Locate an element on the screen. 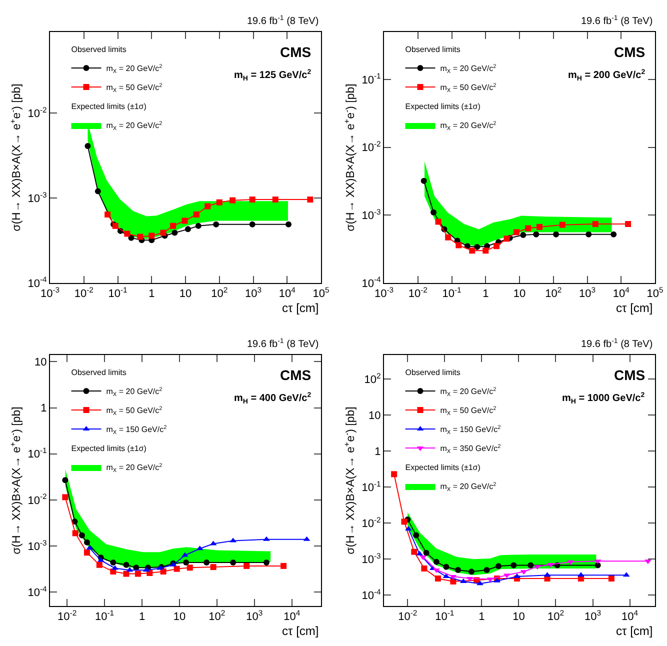  y-tick-label: 10$^{2}$ is located at coordinates (372, 378).